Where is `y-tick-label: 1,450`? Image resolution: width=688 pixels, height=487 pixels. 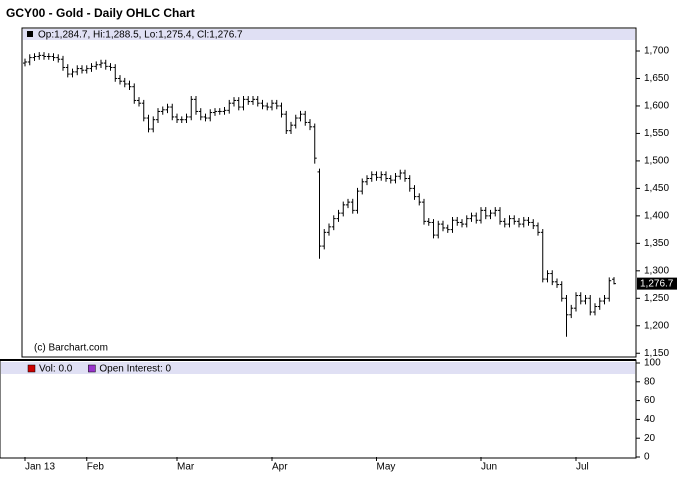 y-tick-label: 1,450 is located at coordinates (656, 188).